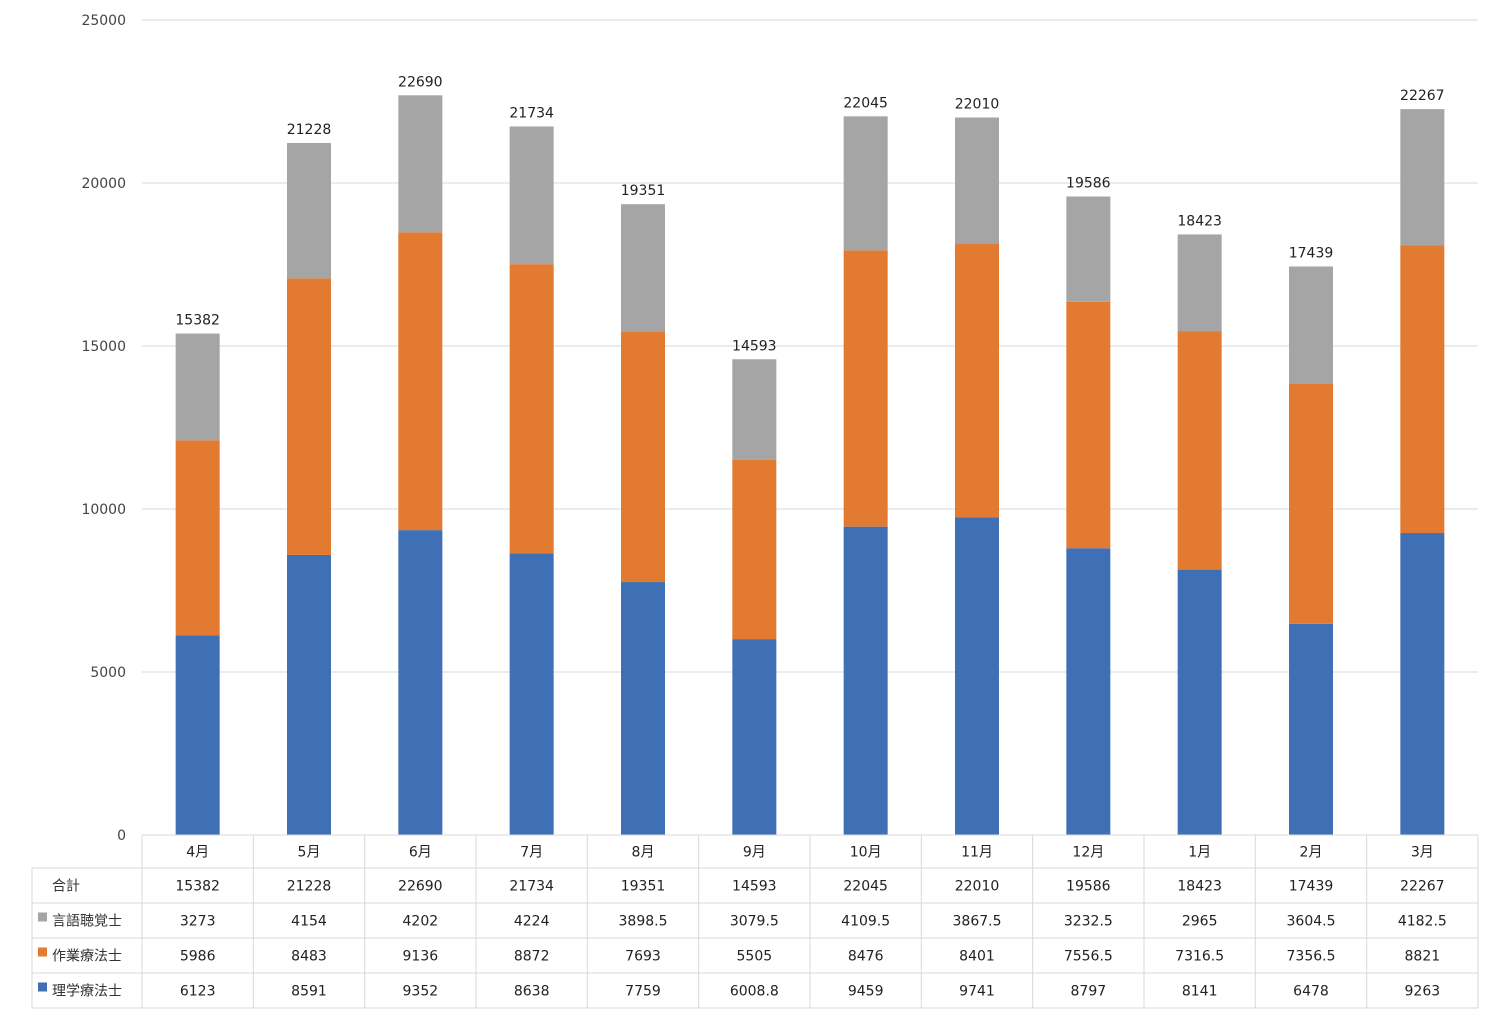 The width and height of the screenshot is (1500, 1018). I want to click on table-cell: 8141, so click(1200, 992).